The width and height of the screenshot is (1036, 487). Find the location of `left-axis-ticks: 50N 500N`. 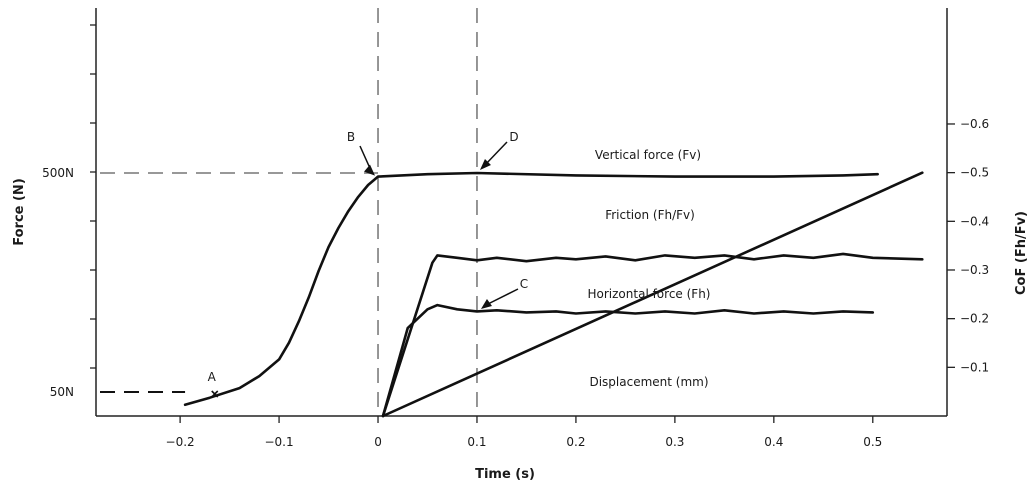

left-axis-ticks: 50N 500N is located at coordinates (69, 211).